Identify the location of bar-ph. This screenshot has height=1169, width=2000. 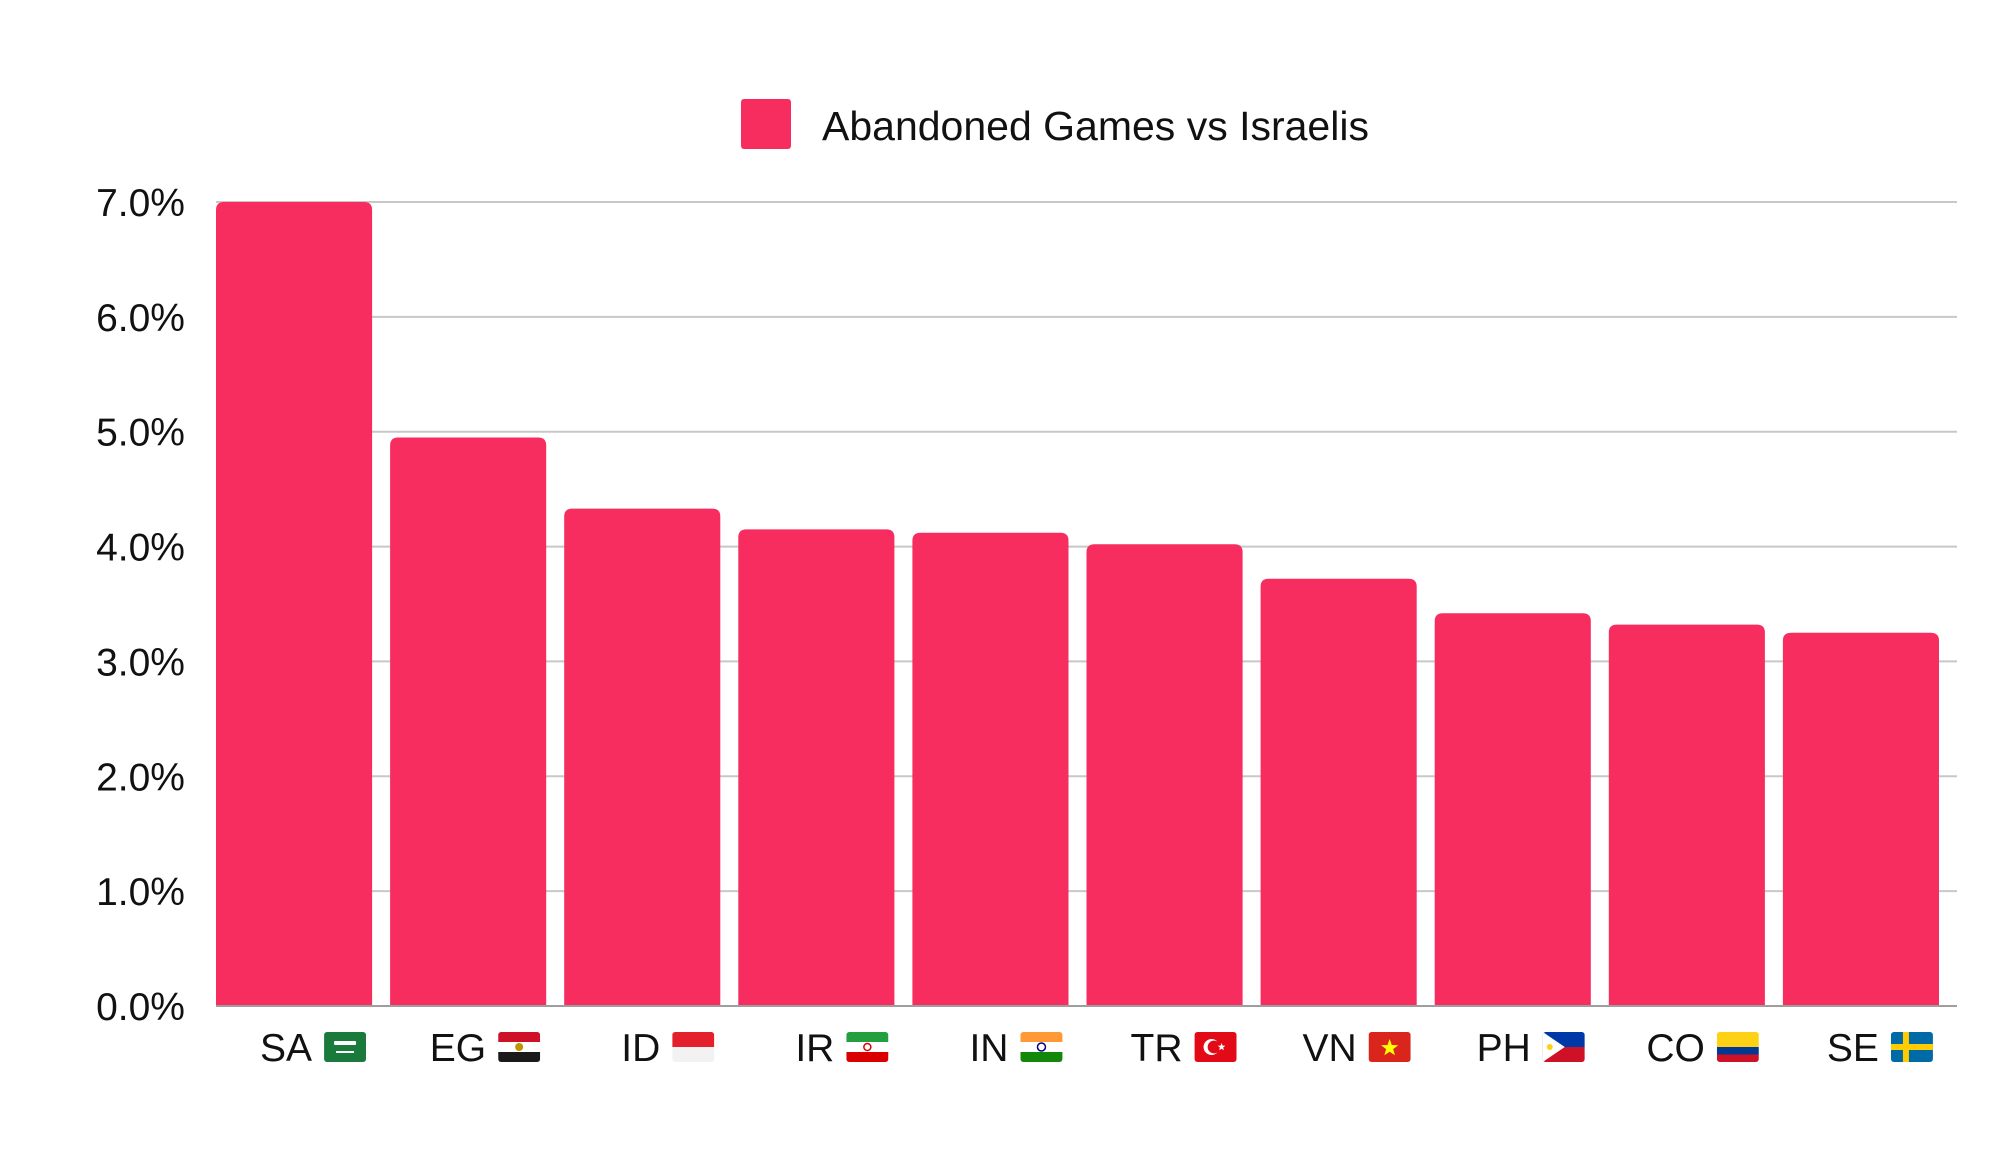
(1512, 809).